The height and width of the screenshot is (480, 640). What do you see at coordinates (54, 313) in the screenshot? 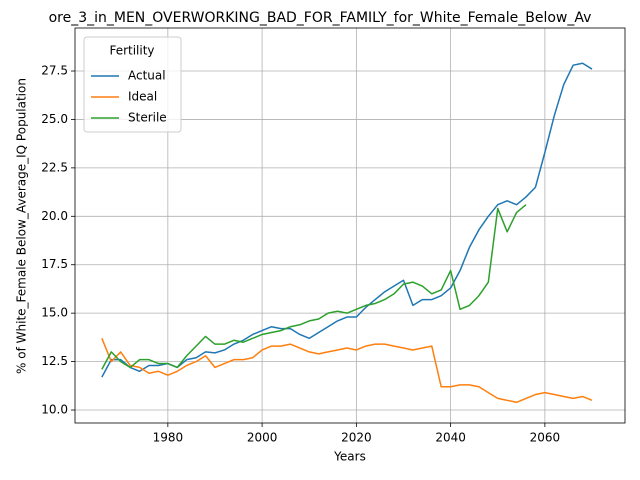
I see `y-tick-label: 15.0` at bounding box center [54, 313].